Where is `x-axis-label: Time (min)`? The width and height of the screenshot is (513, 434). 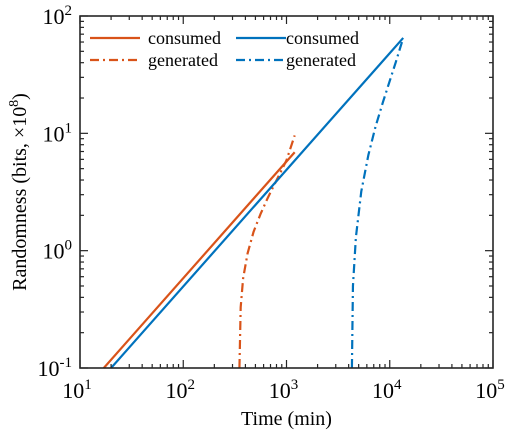
x-axis-label: Time (min) is located at coordinates (286, 419).